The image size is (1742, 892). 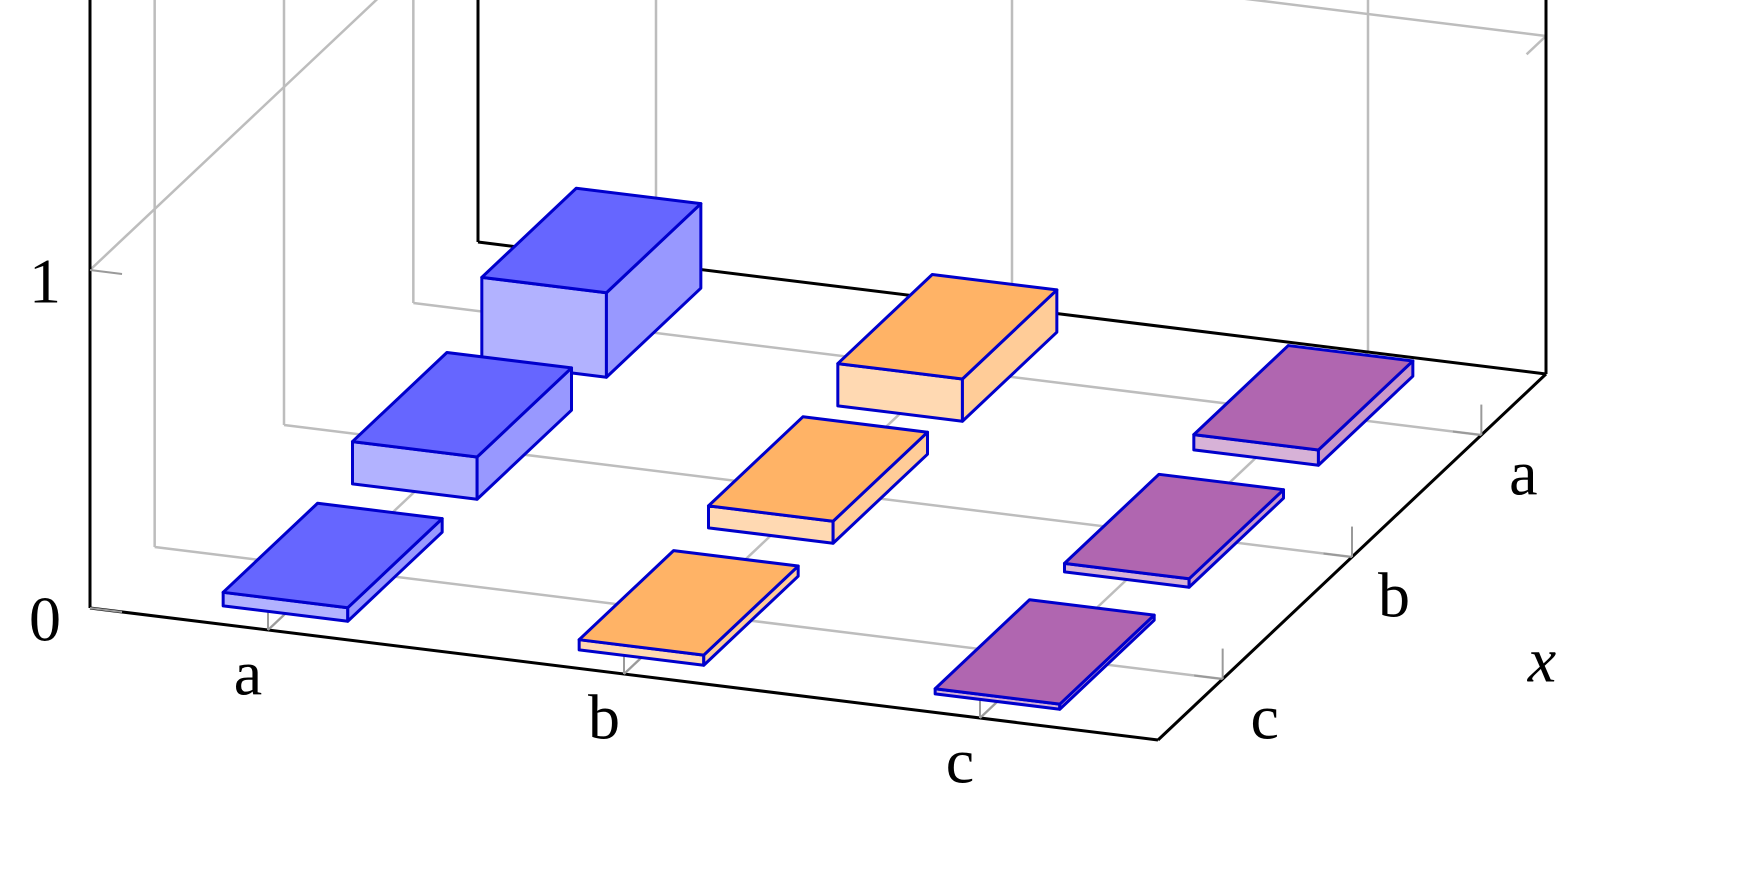 I want to click on z-tick-label: 0, so click(x=45, y=619).